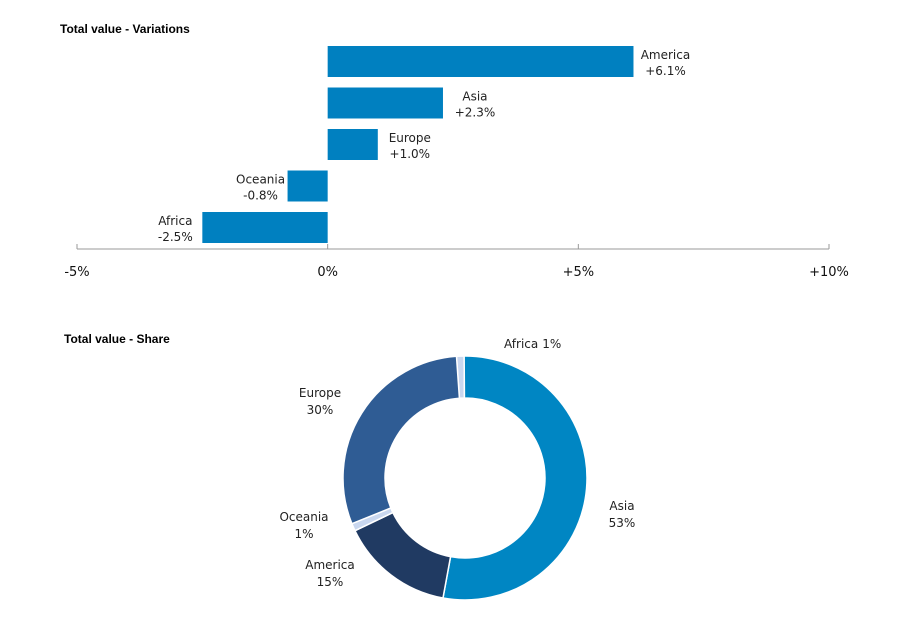 This screenshot has height=627, width=899. Describe the element at coordinates (515, 478) in the screenshot. I see `slice-asia` at that location.